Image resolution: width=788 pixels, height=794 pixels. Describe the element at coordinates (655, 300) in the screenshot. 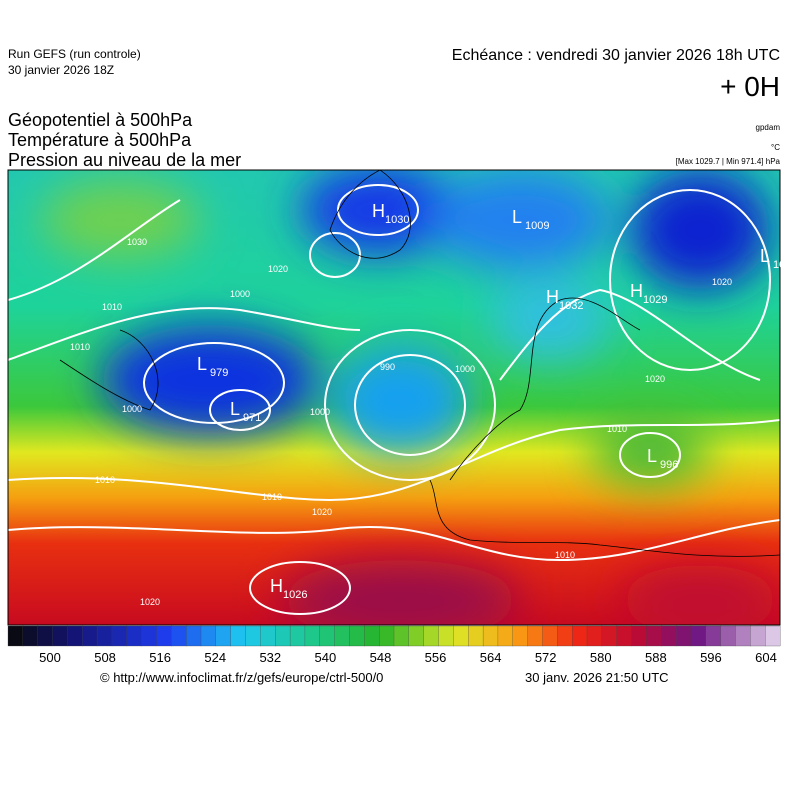

I see `center-value: 1029` at that location.